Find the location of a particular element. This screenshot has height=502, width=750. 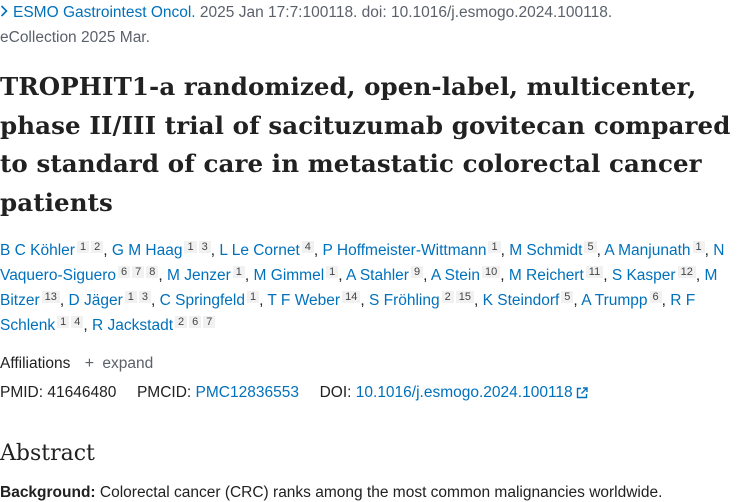

author-item: A Manjunath 1, is located at coordinates (659, 250).